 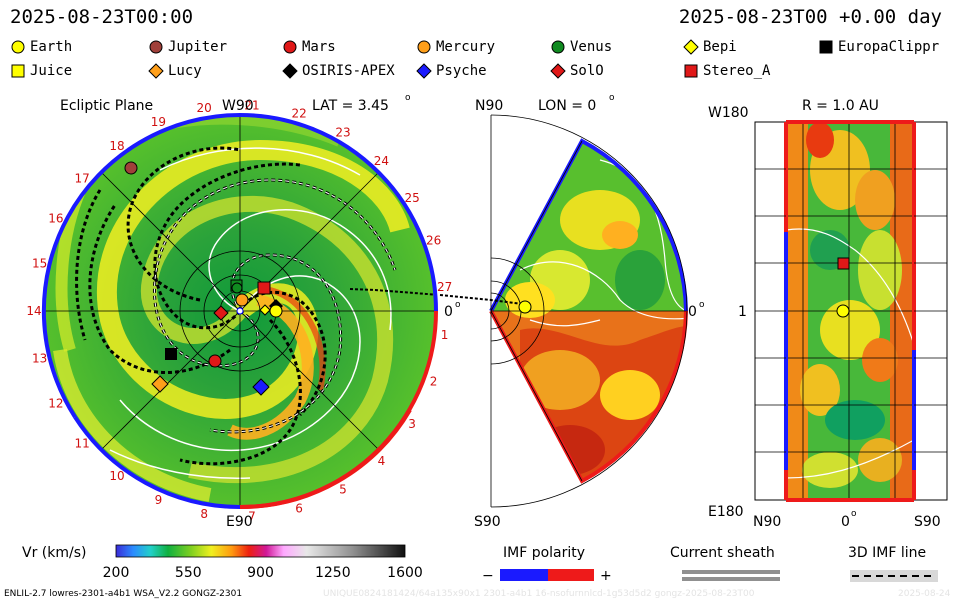 What do you see at coordinates (854, 514) in the screenshot?
I see `sphere-bottom-deg: o` at bounding box center [854, 514].